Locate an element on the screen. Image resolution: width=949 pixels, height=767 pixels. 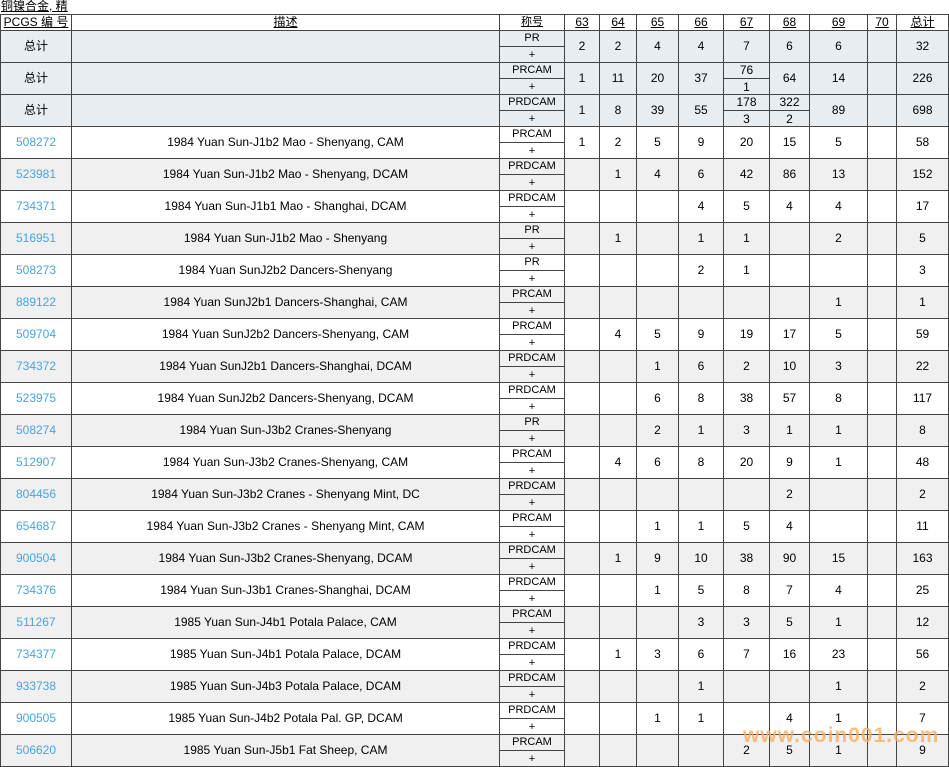
category-title-link: 铜镍合金, 精 is located at coordinates (34, 6).